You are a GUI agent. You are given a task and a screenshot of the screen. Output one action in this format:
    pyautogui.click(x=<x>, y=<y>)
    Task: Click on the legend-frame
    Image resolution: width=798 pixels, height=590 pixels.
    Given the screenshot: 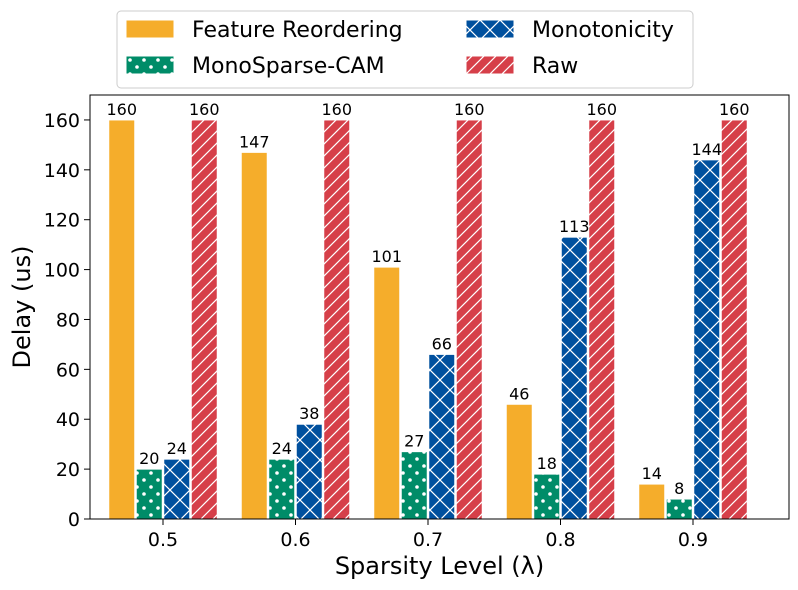 What is the action you would take?
    pyautogui.click(x=405, y=49)
    